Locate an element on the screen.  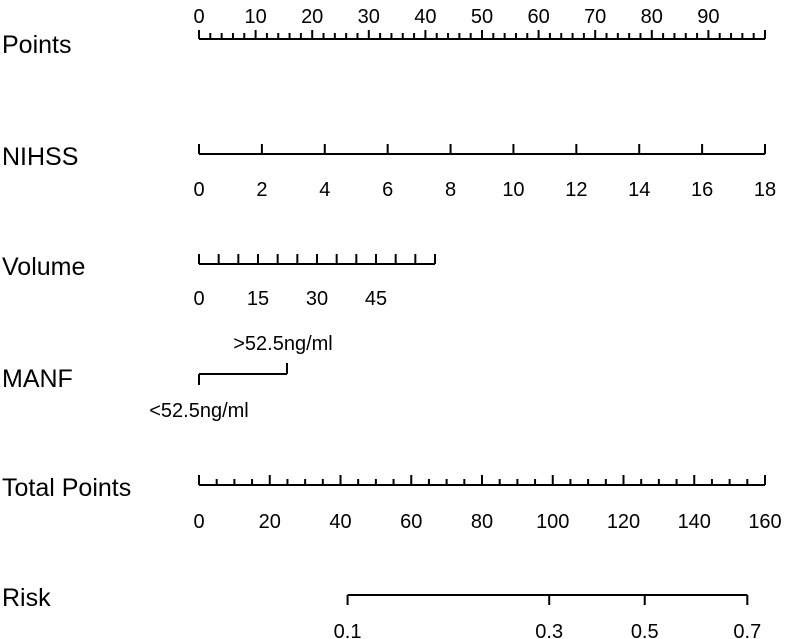
row-label-total-points: Total Points is located at coordinates (66, 488).